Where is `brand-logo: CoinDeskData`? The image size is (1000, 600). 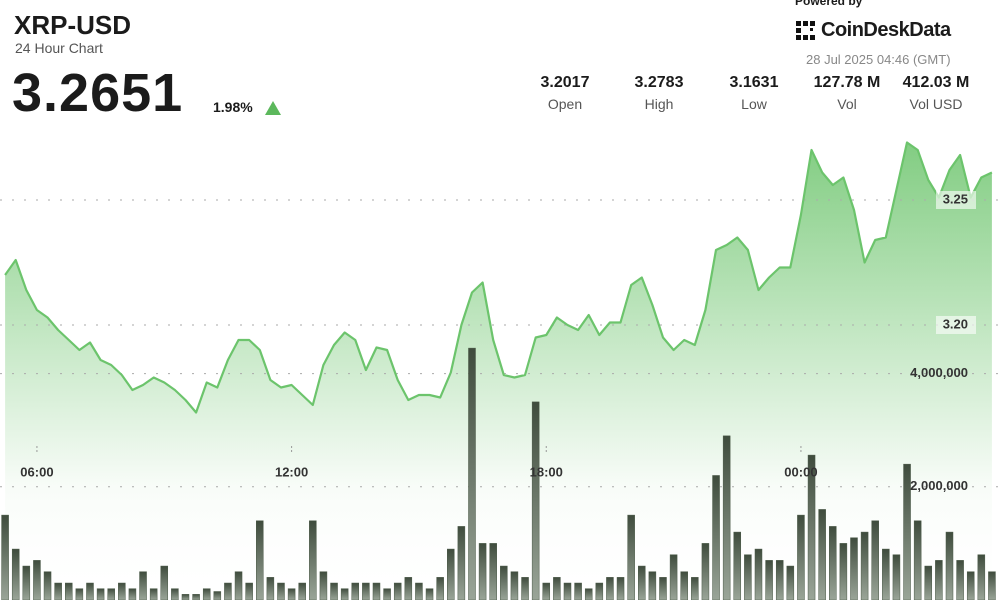 brand-logo: CoinDeskData is located at coordinates (873, 30).